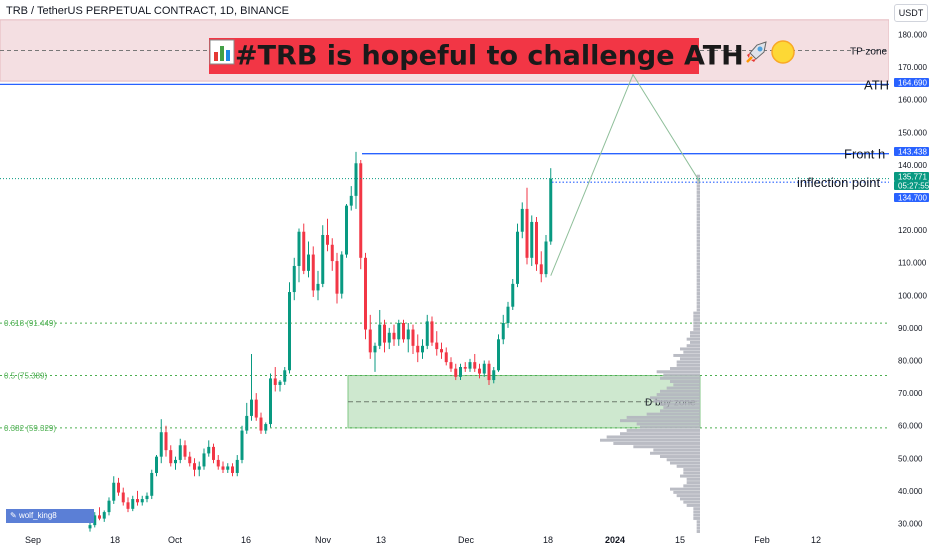 Image resolution: width=932 pixels, height=550 pixels. I want to click on currency-button: USDT, so click(911, 13).